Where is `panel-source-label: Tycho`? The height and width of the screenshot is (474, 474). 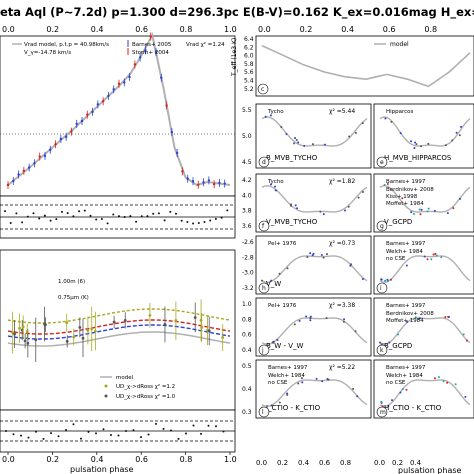
panel-source-label: Tycho is located at coordinates (275, 112).